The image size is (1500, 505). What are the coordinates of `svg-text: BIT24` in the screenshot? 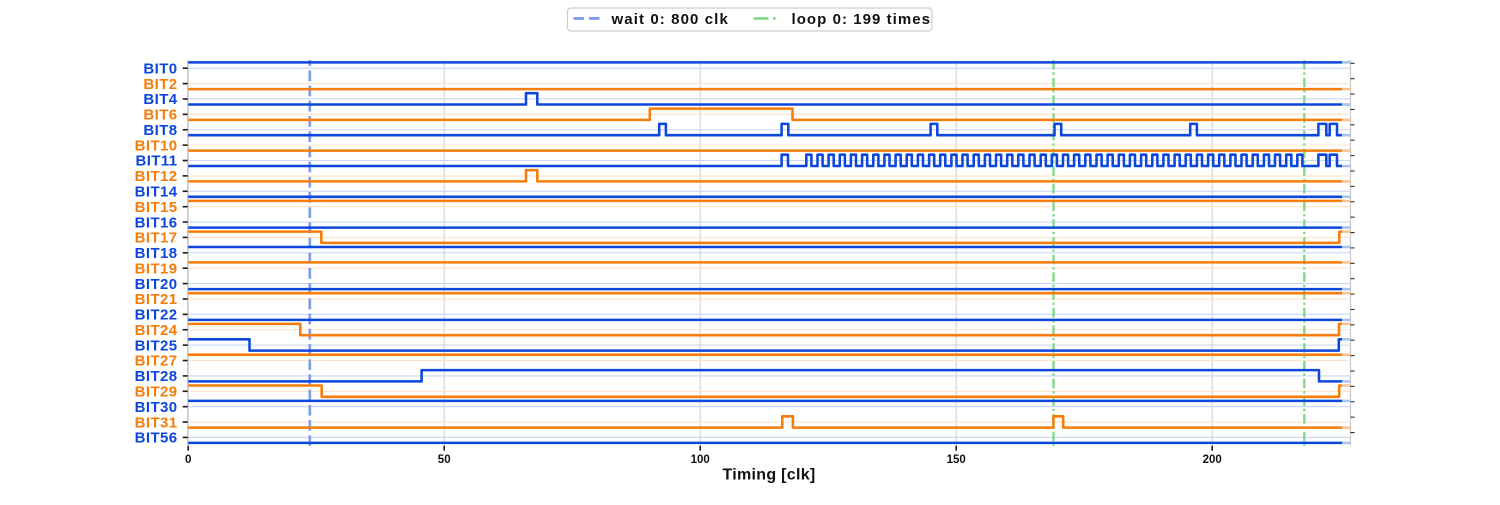 It's located at (156, 330).